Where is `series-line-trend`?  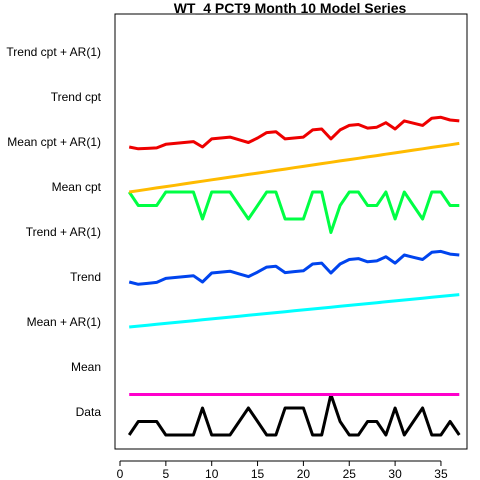
series-line-trend is located at coordinates (294, 311).